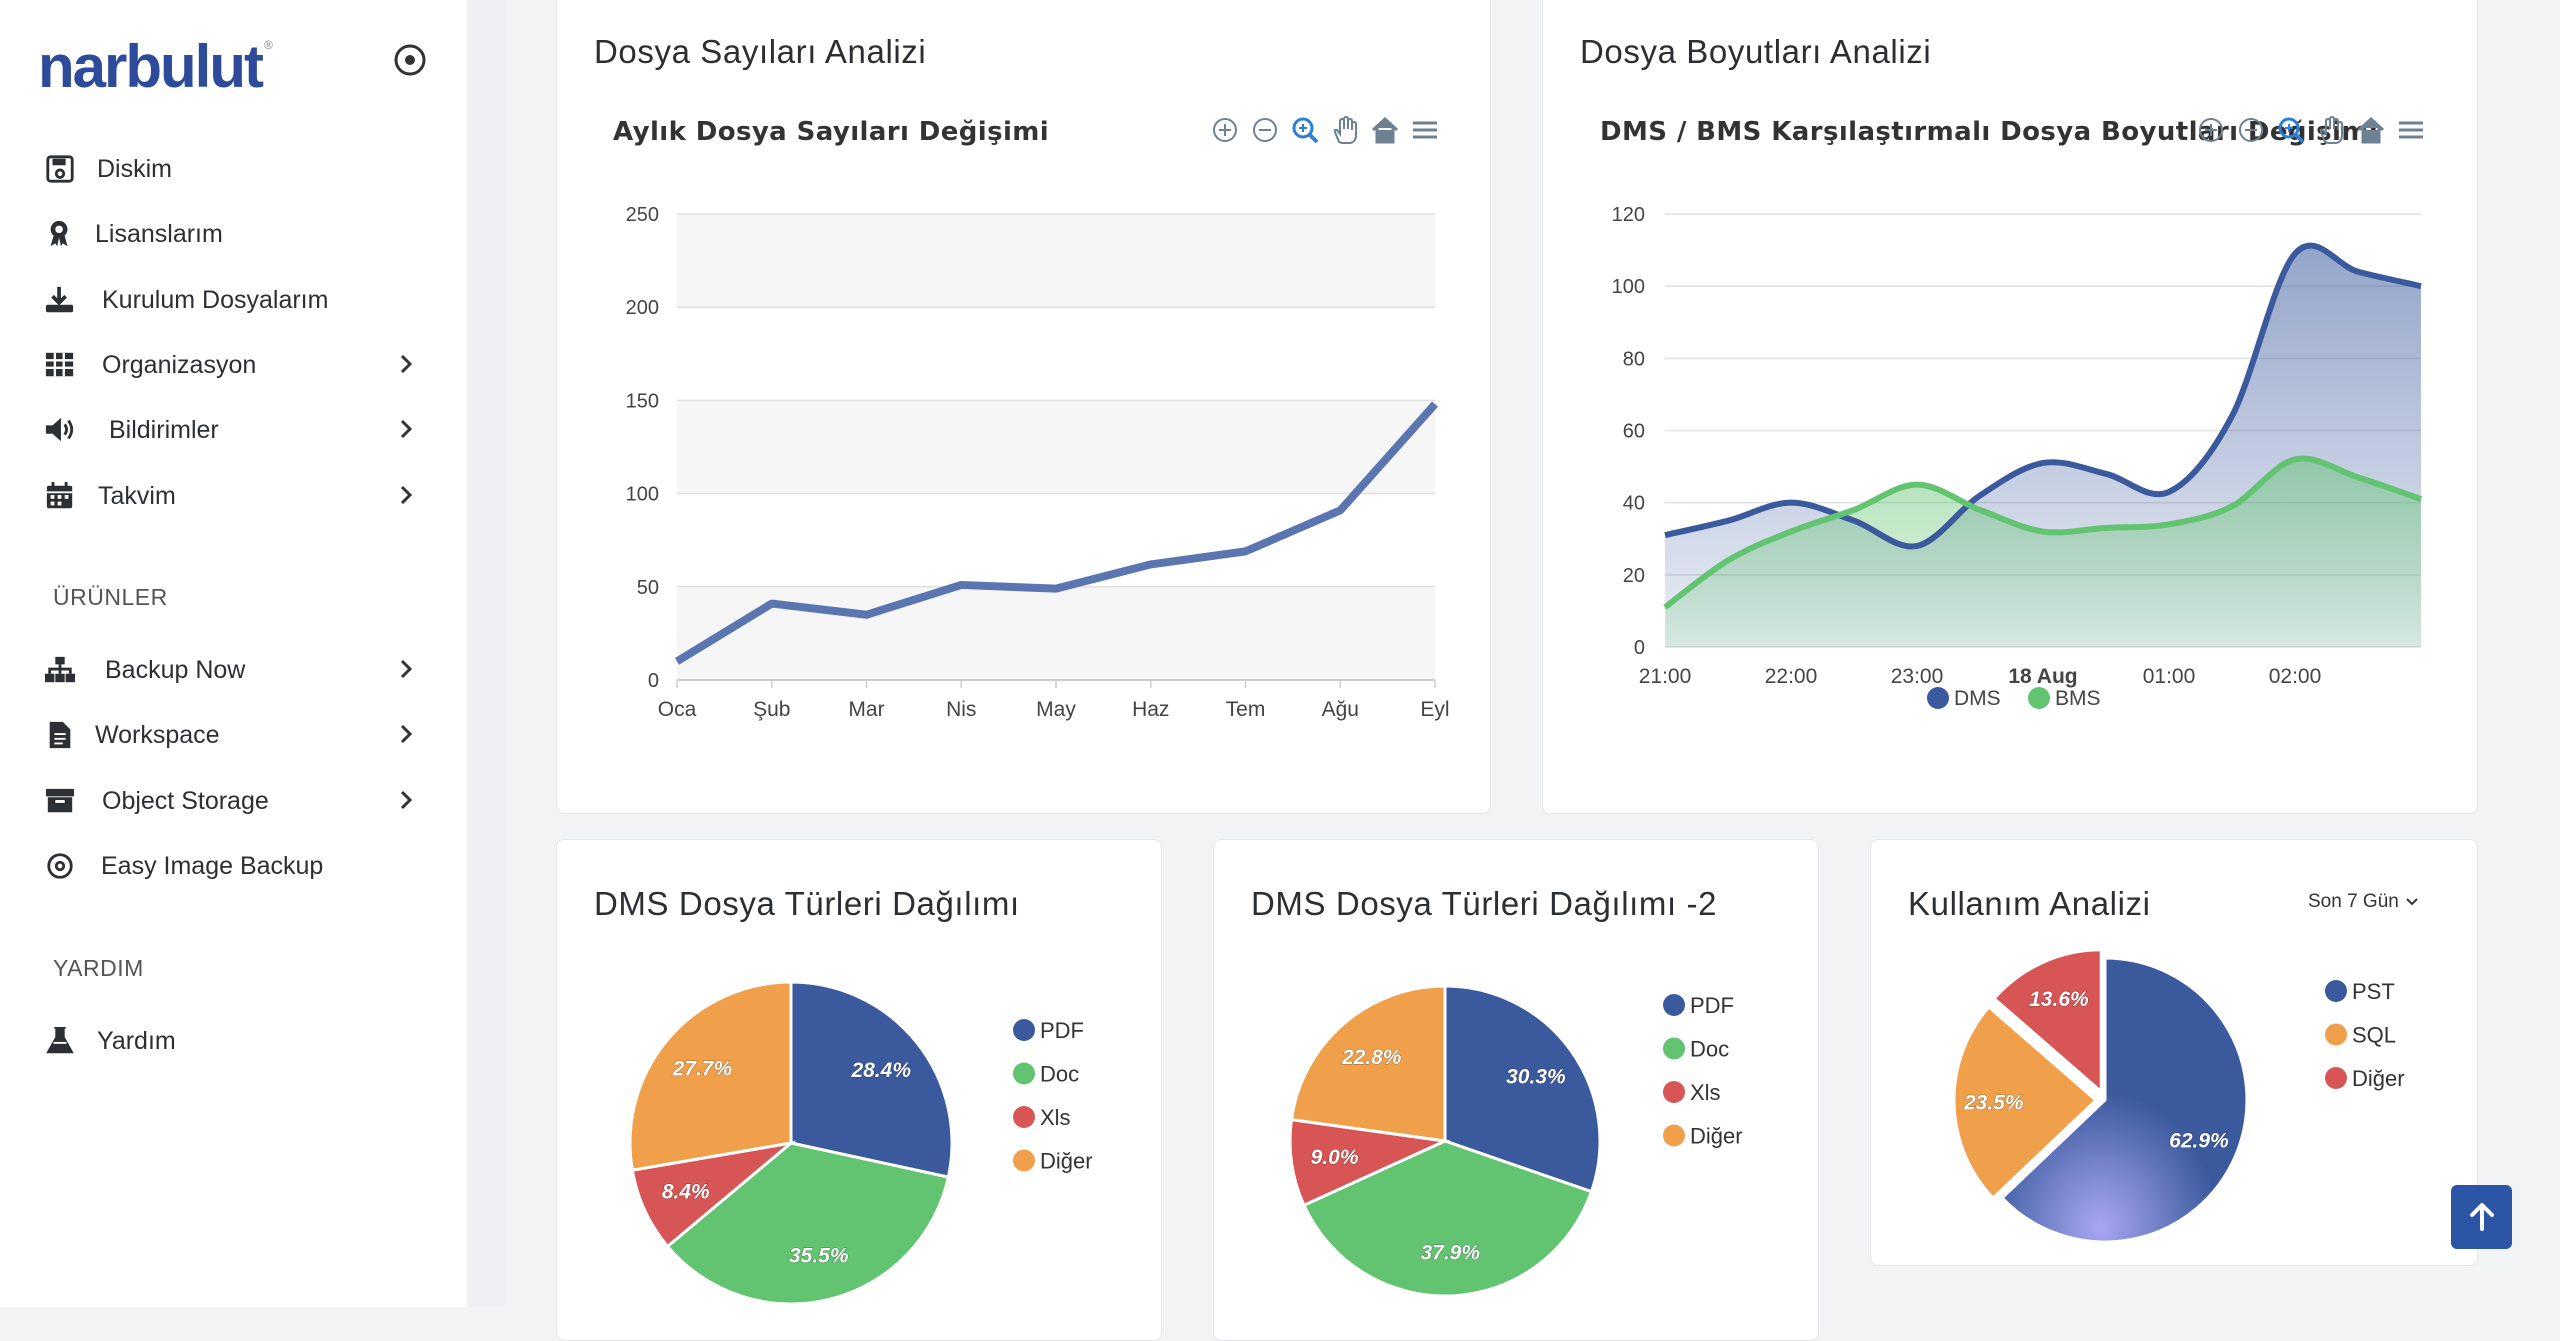 The width and height of the screenshot is (2560, 1341). What do you see at coordinates (233, 429) in the screenshot?
I see `sidebar-item-bildirimler: Bildirimler` at bounding box center [233, 429].